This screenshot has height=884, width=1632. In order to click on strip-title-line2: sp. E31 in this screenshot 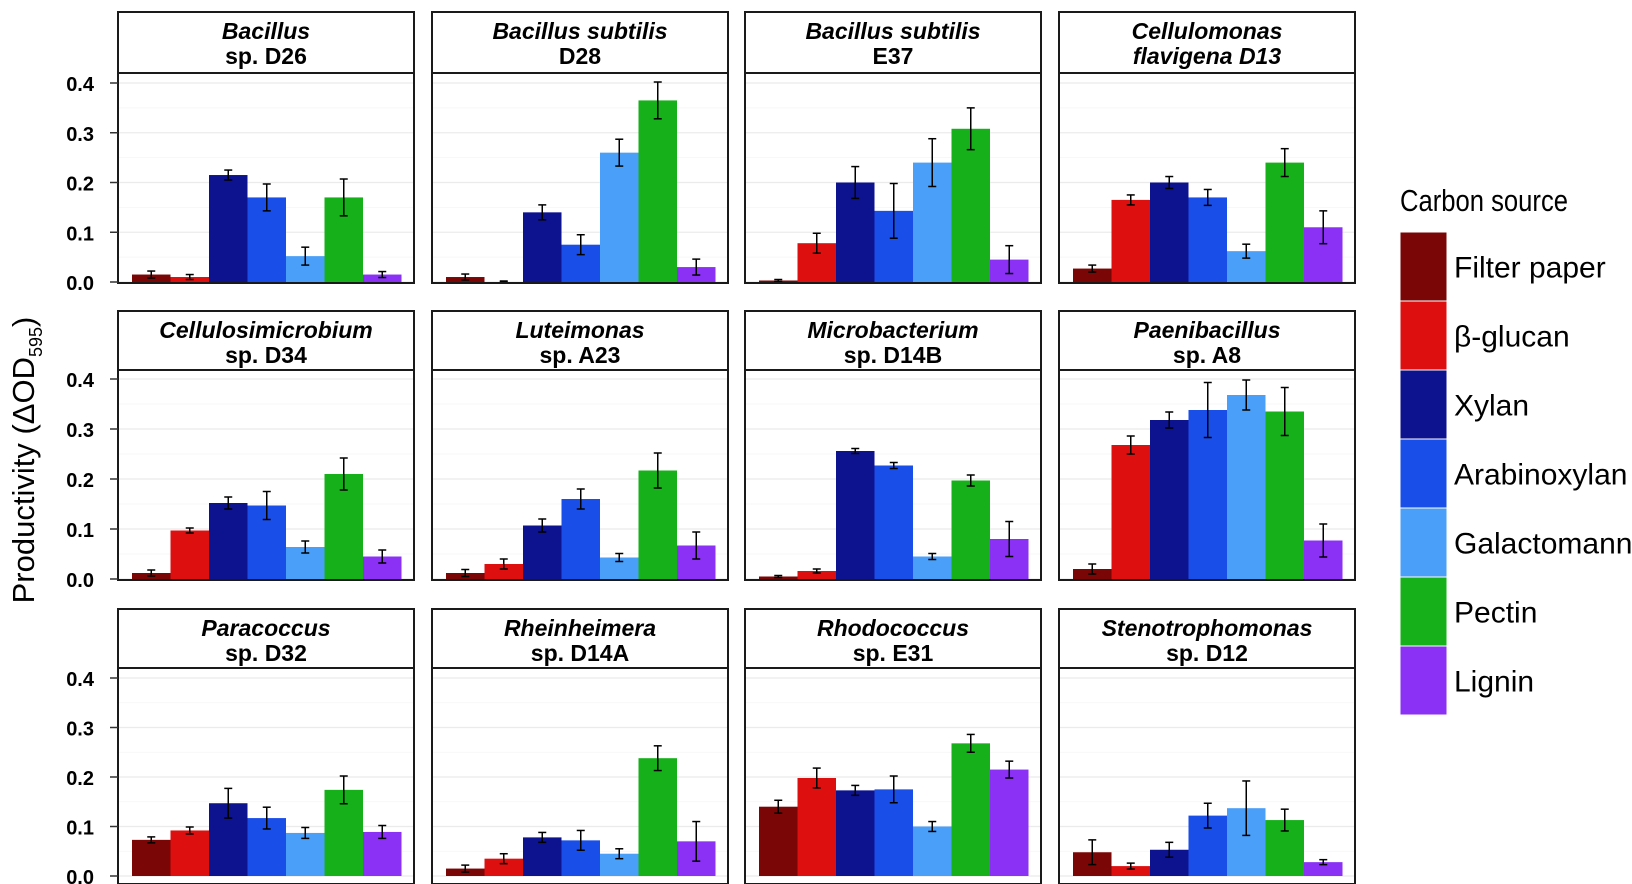, I will do `click(893, 653)`.